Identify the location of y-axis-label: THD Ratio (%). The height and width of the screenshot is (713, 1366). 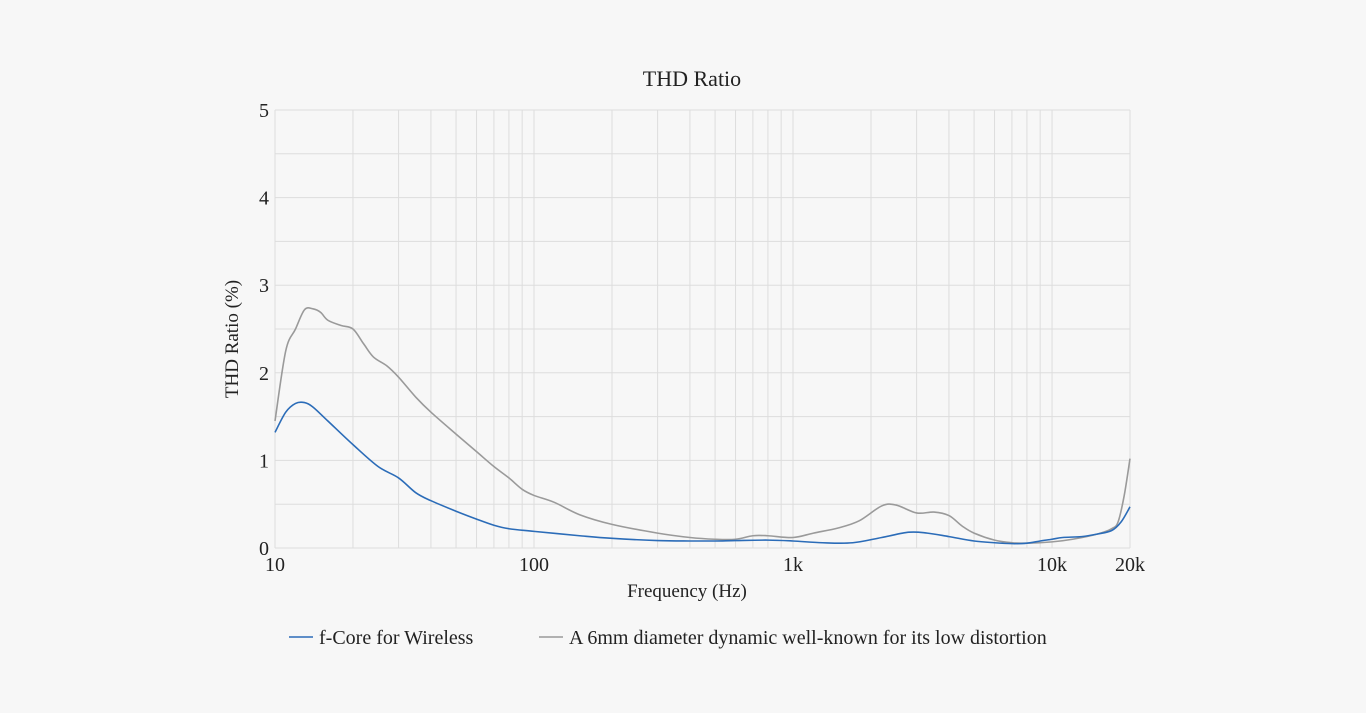
(232, 339).